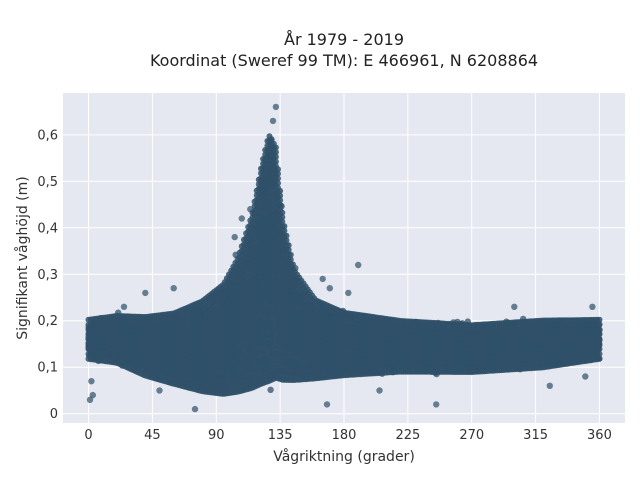 This screenshot has height=480, width=640. I want to click on chart-title-line1: År 1979 - 2019, so click(344, 39).